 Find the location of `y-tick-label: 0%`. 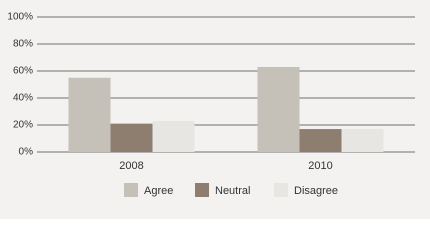

y-tick-label: 0% is located at coordinates (26, 152).